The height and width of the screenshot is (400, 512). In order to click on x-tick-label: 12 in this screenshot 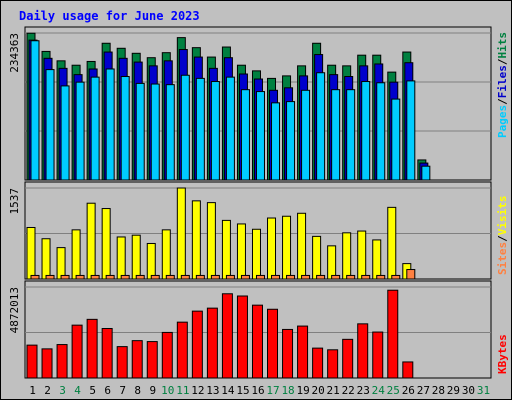, I will do `click(197, 390)`.